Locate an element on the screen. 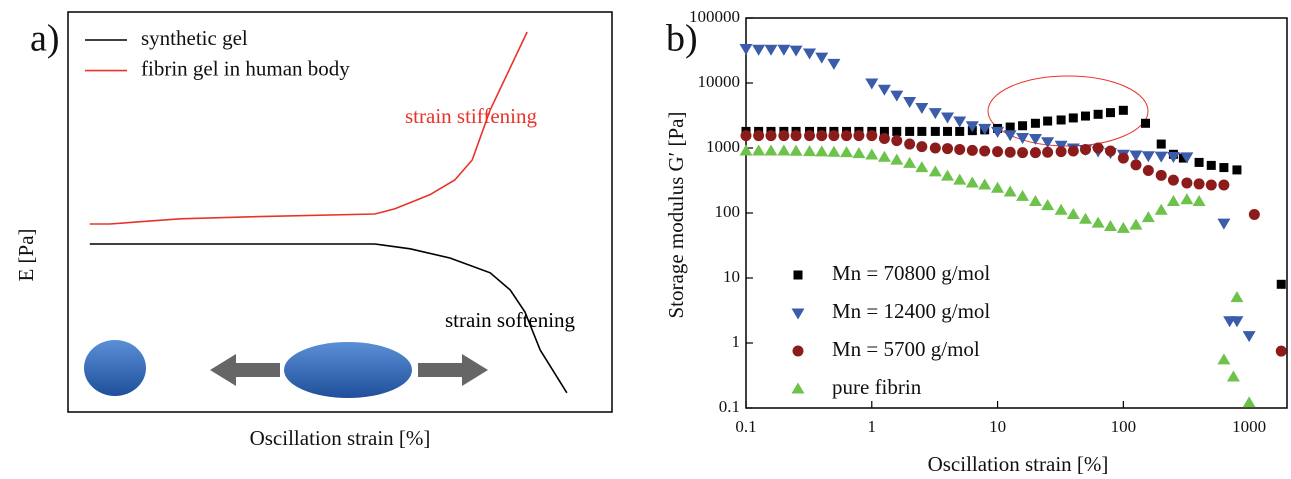 Image resolution: width=1291 pixels, height=479 pixels. panel-label: a) is located at coordinates (45, 39).